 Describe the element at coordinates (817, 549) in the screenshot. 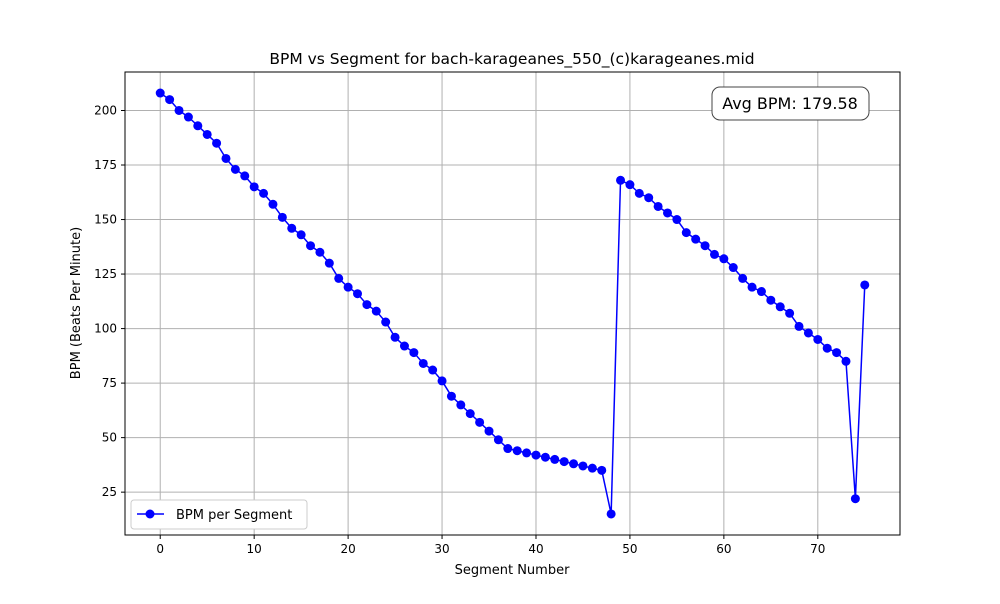

I see `x-tick-label: 70` at that location.